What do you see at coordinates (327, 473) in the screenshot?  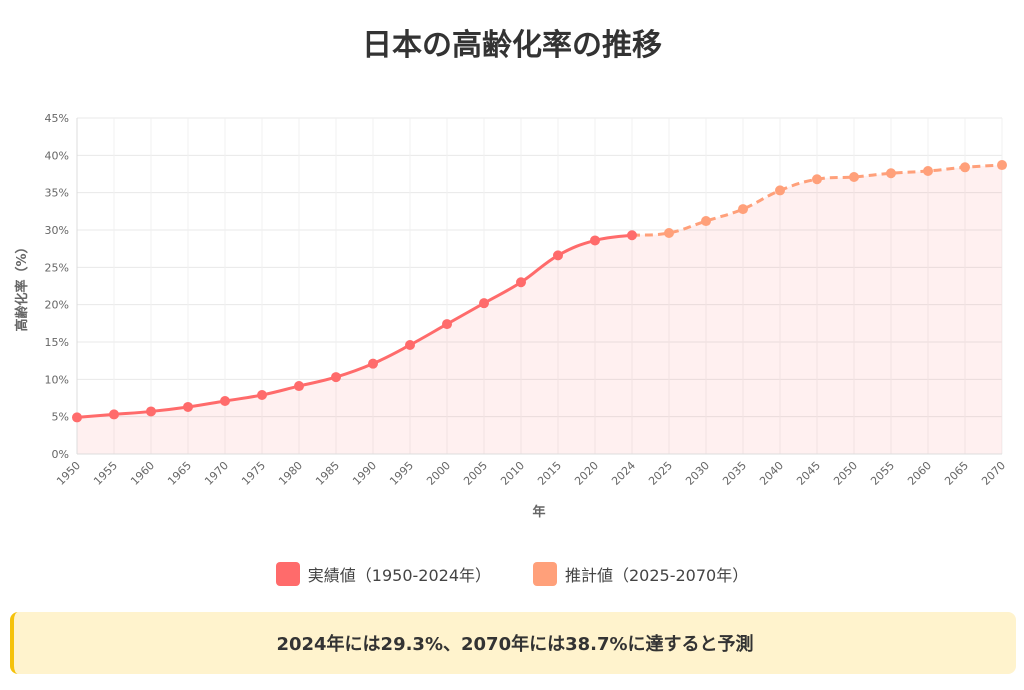 I see `x-tick-label: 1985` at bounding box center [327, 473].